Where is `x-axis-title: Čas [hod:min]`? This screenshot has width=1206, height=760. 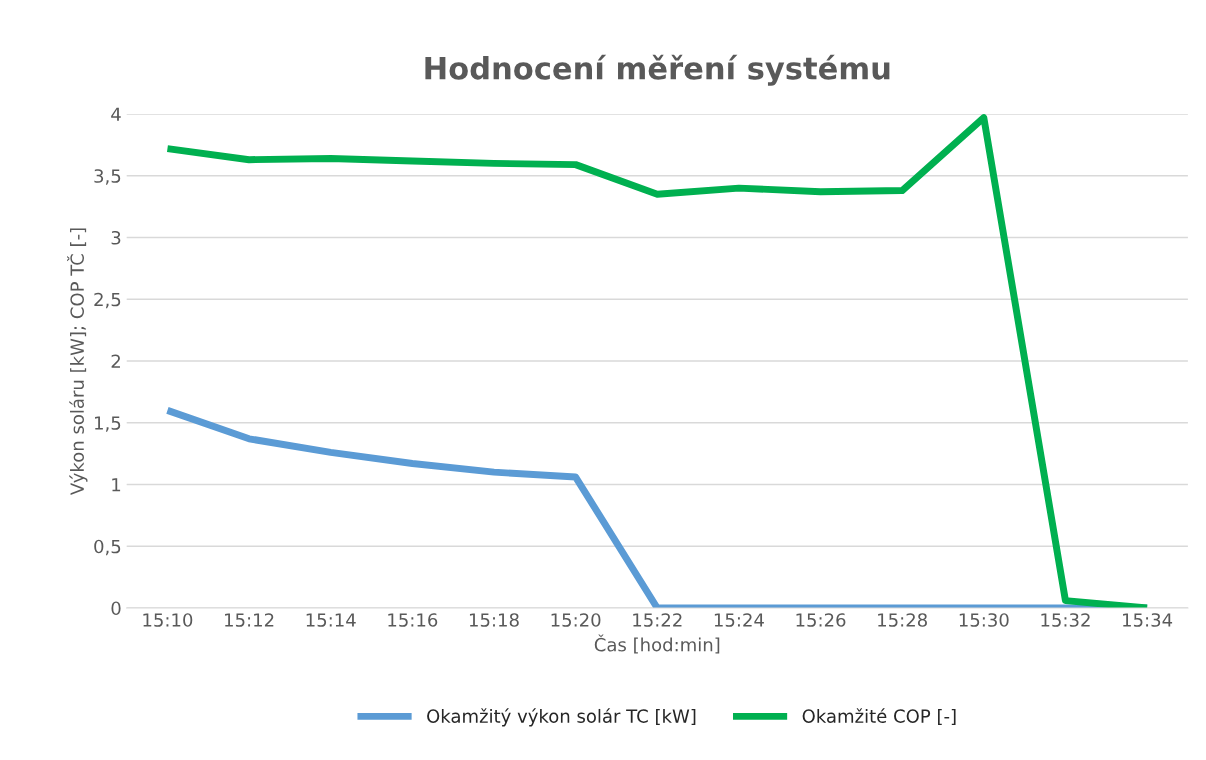 x-axis-title: Čas [hod:min] is located at coordinates (657, 644).